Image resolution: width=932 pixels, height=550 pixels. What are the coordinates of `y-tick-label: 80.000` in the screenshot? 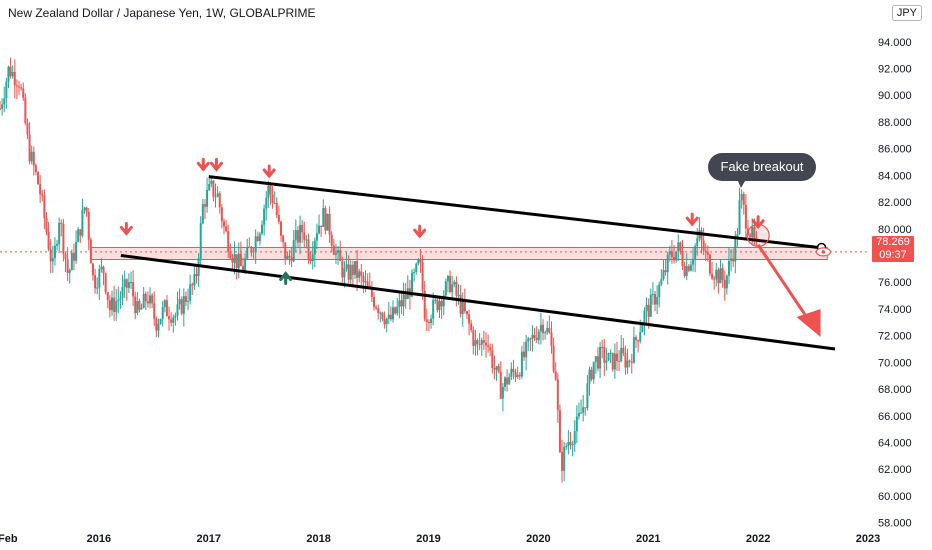 It's located at (895, 230).